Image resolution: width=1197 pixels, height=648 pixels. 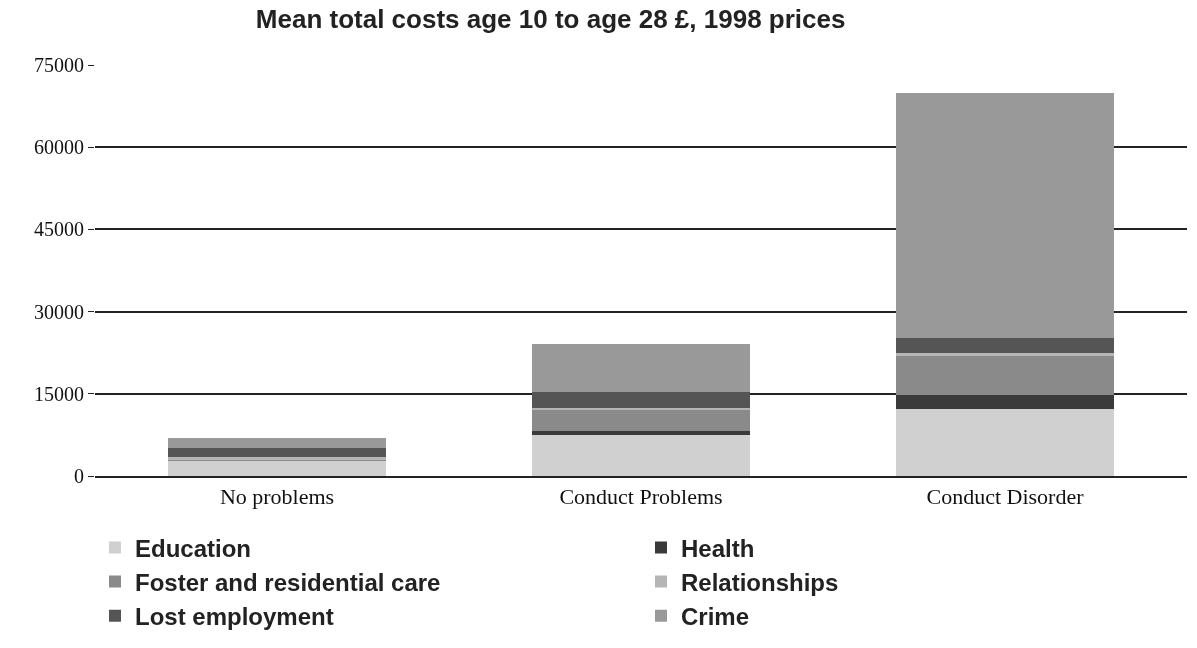 What do you see at coordinates (277, 497) in the screenshot?
I see `x-tick-label: No problems` at bounding box center [277, 497].